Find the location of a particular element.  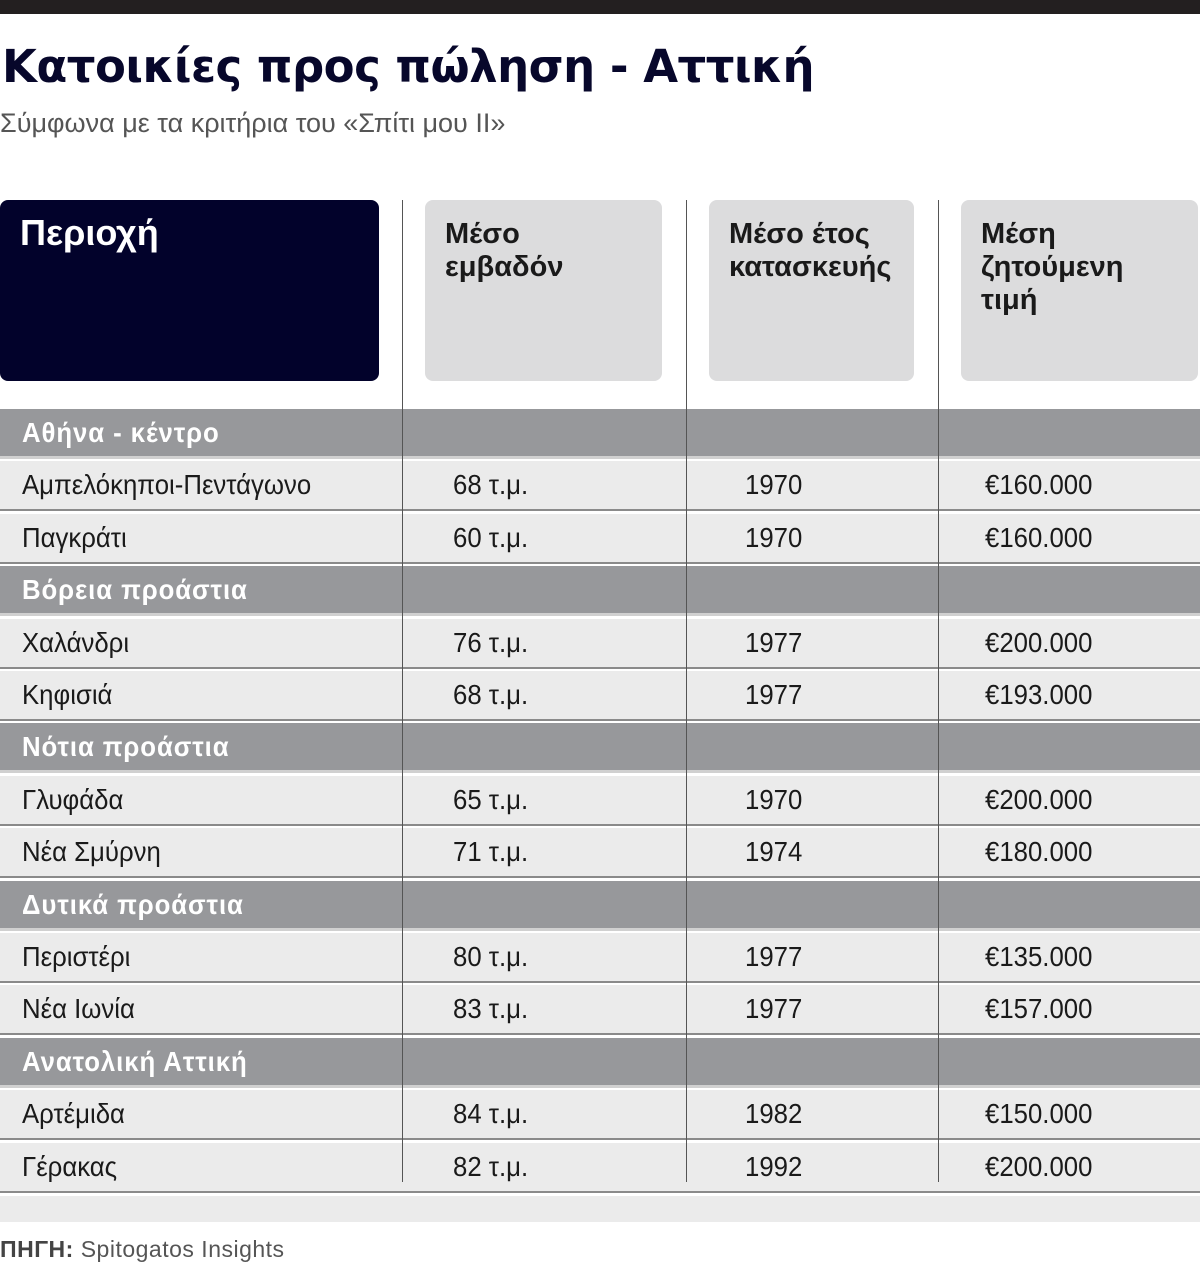

source-note: ΠΗΓΗ: Spitogatos Insights is located at coordinates (142, 1249).